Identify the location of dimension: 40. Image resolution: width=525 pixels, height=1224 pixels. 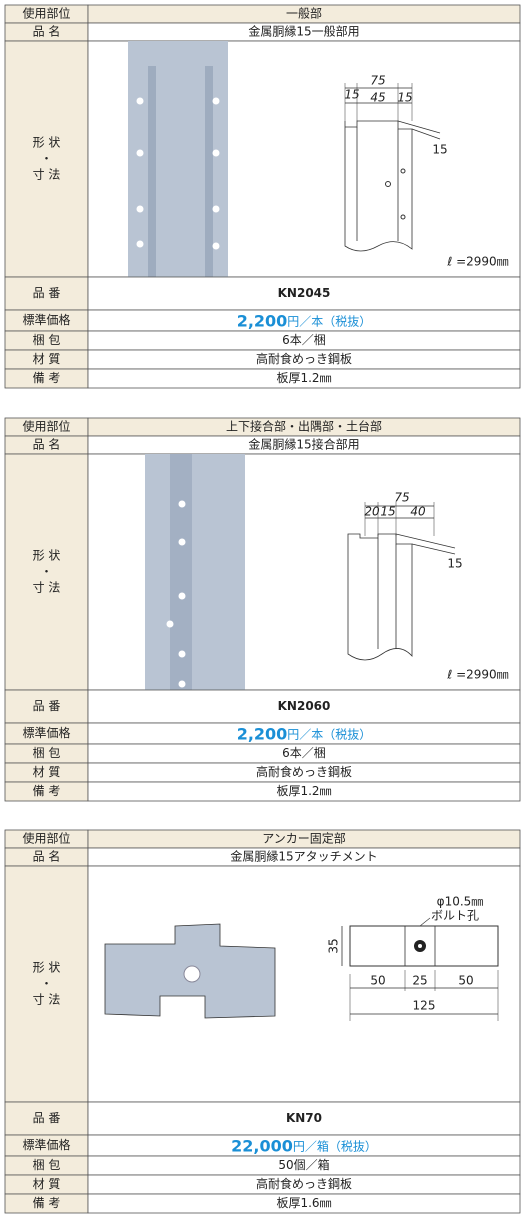
(418, 512).